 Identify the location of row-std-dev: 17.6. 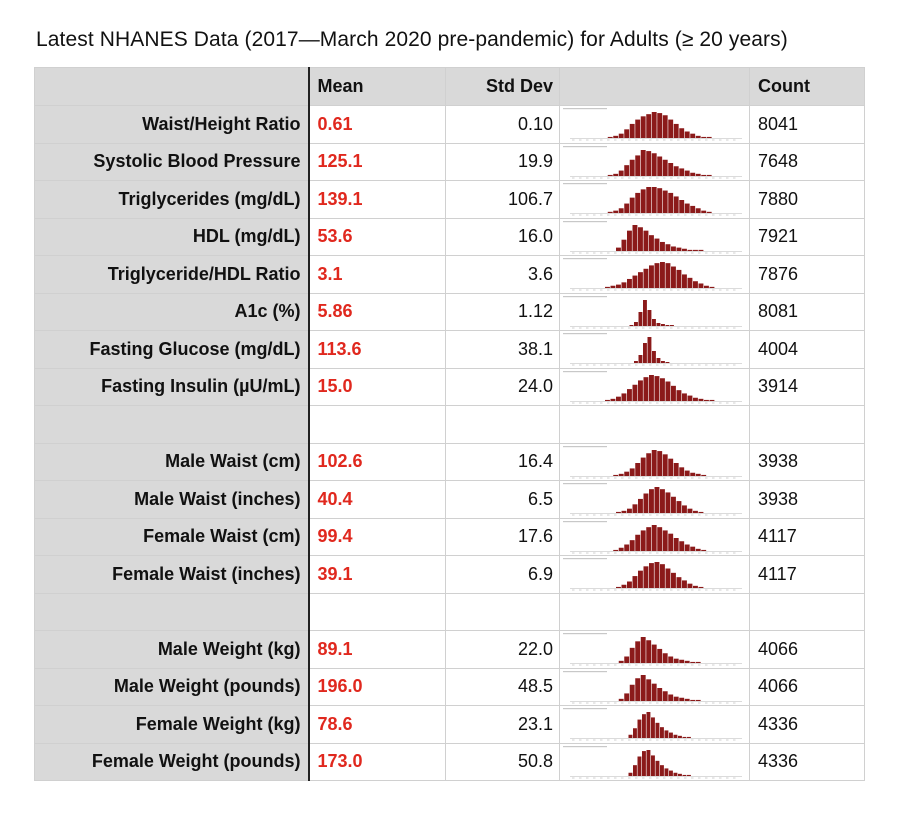
(502, 536).